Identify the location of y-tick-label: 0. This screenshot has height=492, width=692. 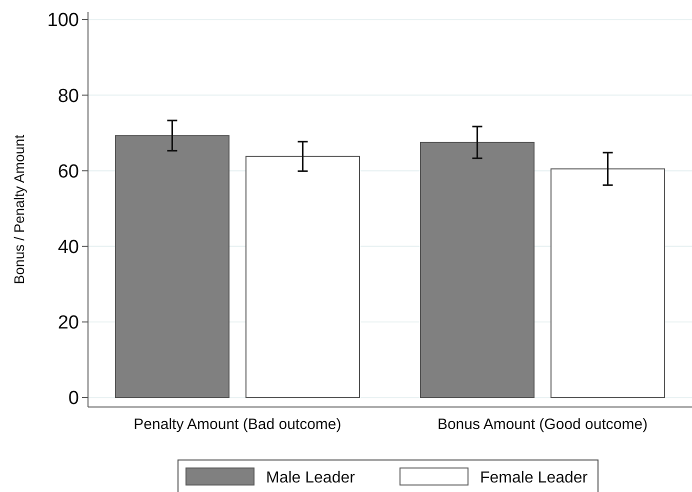
(73, 399).